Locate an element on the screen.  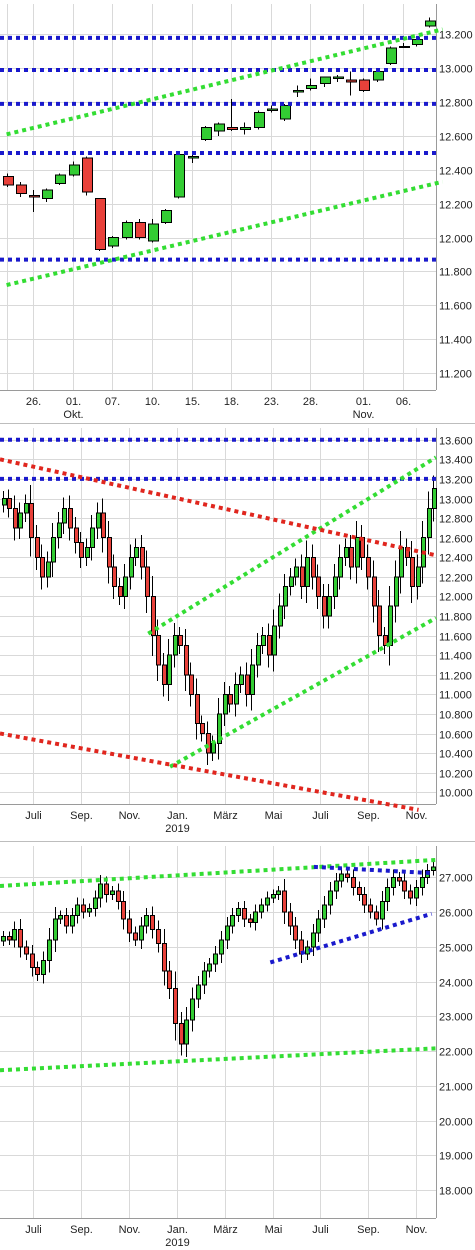
y-tick-label: 11.800 is located at coordinates (455, 618).